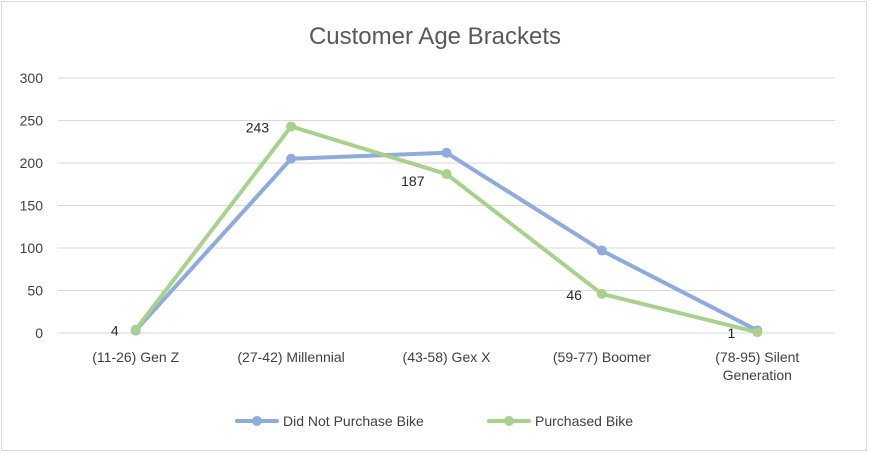 The width and height of the screenshot is (870, 454). Describe the element at coordinates (32, 163) in the screenshot. I see `y-tick-label: 200` at that location.